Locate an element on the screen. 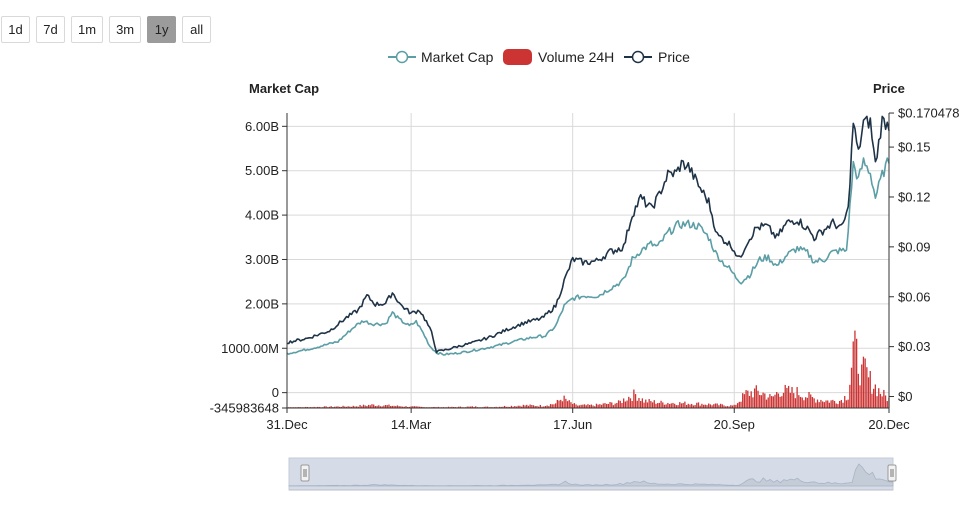 The image size is (974, 512). right-tick-label: $0.06 is located at coordinates (914, 296).